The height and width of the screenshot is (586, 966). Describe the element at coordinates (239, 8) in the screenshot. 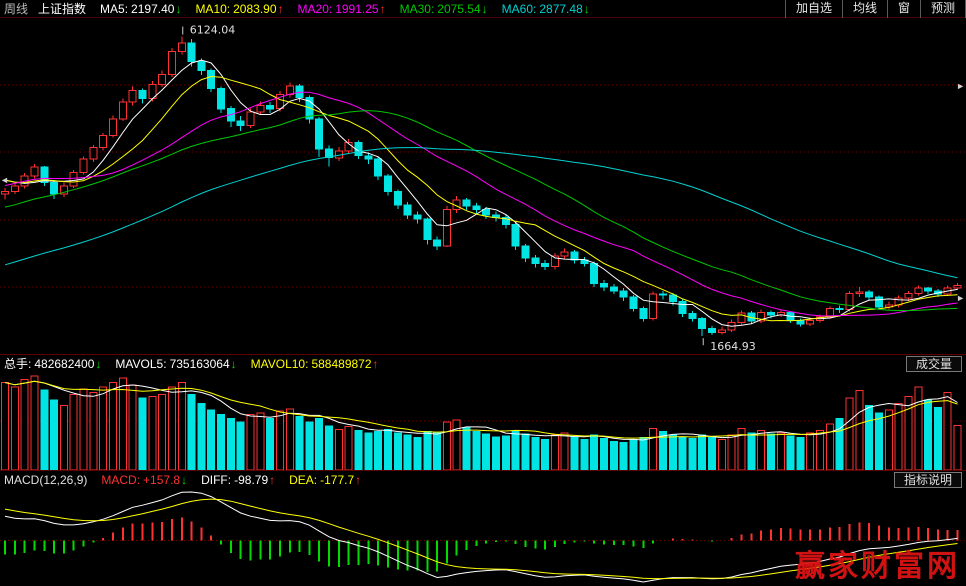

I see `ma-readout-1: MA10: 2083.90↑` at that location.